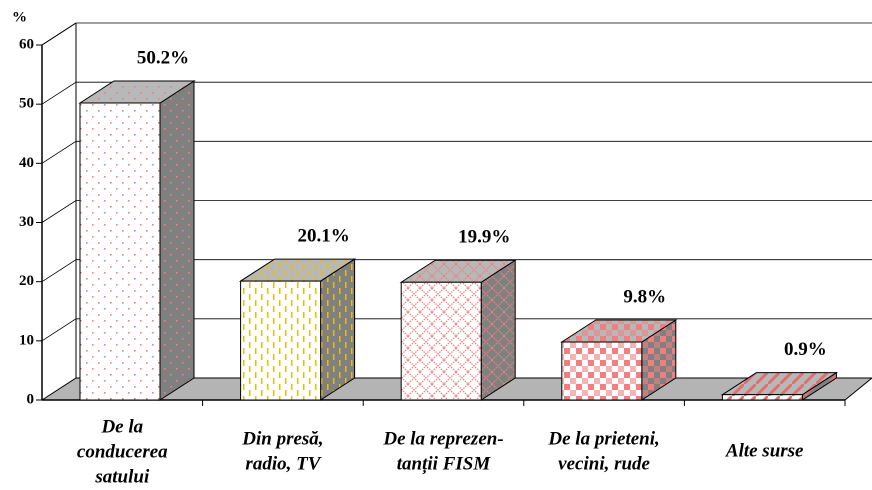 This screenshot has height=490, width=872. Describe the element at coordinates (19, 17) in the screenshot. I see `y-axis-label: %` at that location.